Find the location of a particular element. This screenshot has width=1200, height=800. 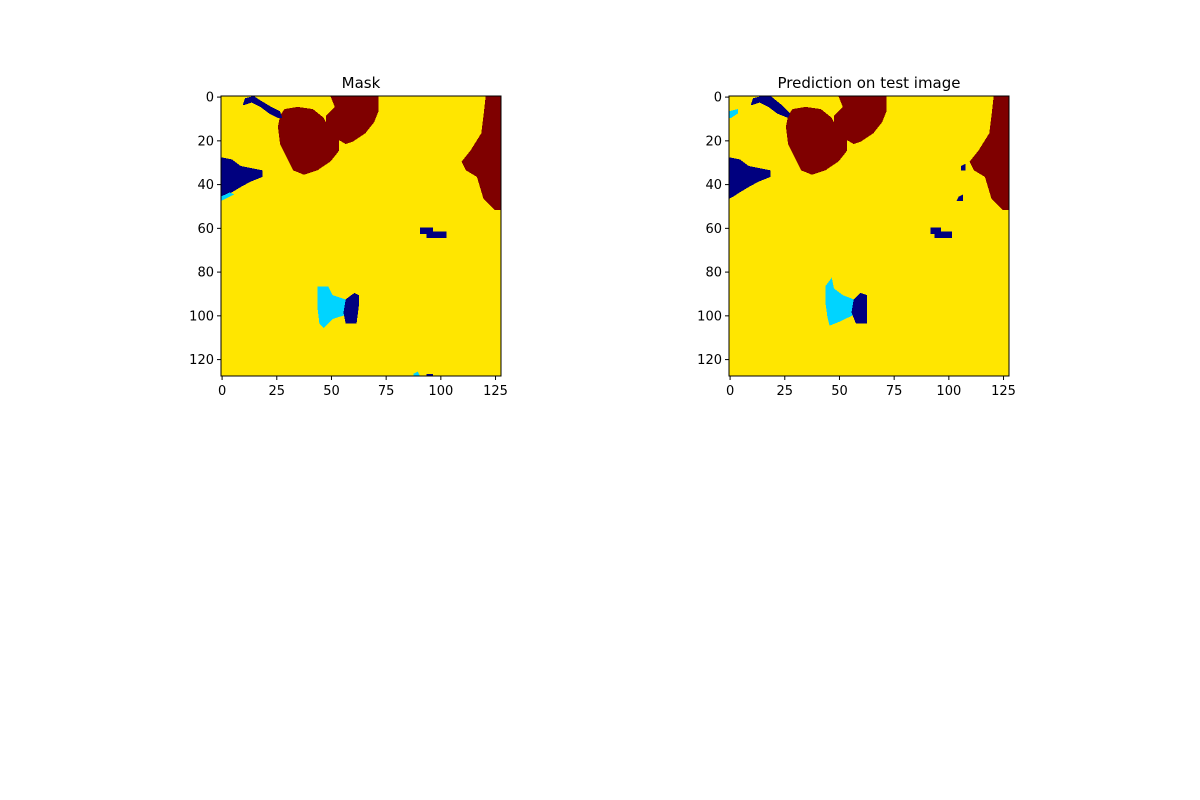

heatmap-panel-1: Mask 0 25 50 75 100 125 0 20 40 60 80 100 120 is located at coordinates (348, 236).